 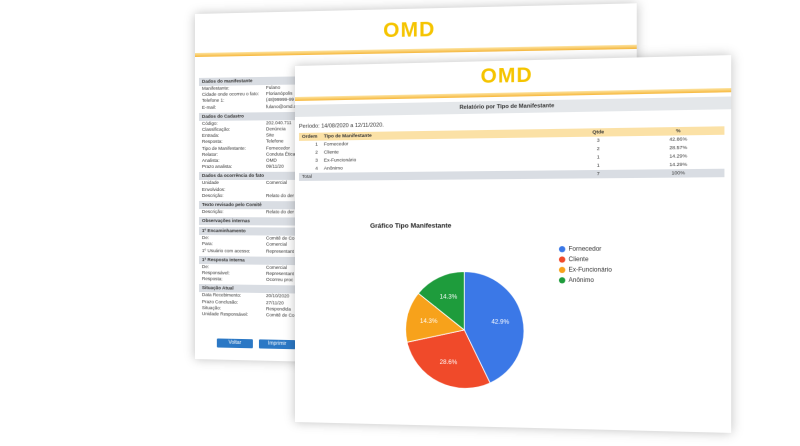 What do you see at coordinates (316, 169) in the screenshot?
I see `table-cell: 4` at bounding box center [316, 169].